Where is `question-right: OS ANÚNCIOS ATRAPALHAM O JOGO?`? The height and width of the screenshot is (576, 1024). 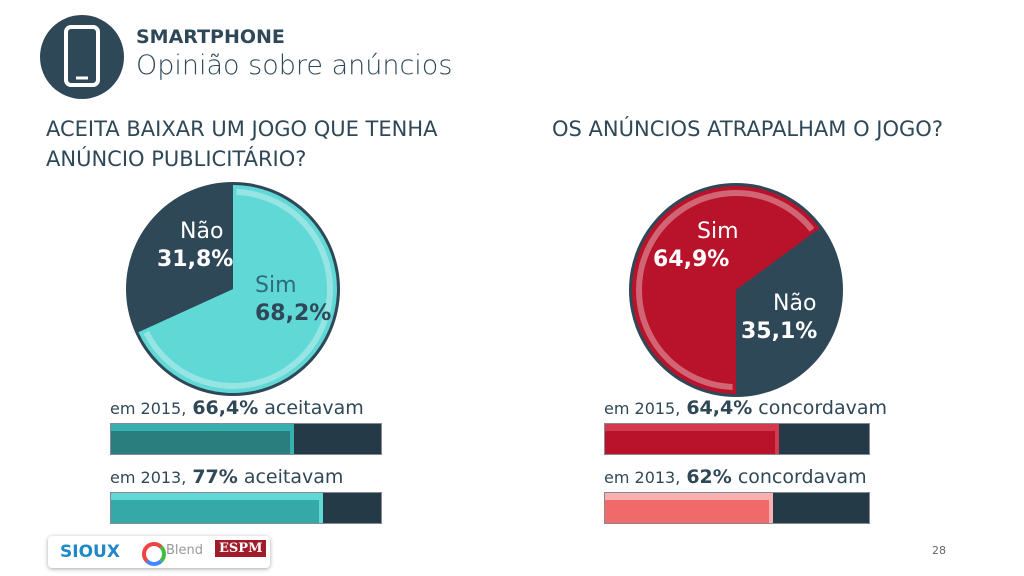
question-right: OS ANÚNCIOS ATRAPALHAM O JOGO? is located at coordinates (747, 129).